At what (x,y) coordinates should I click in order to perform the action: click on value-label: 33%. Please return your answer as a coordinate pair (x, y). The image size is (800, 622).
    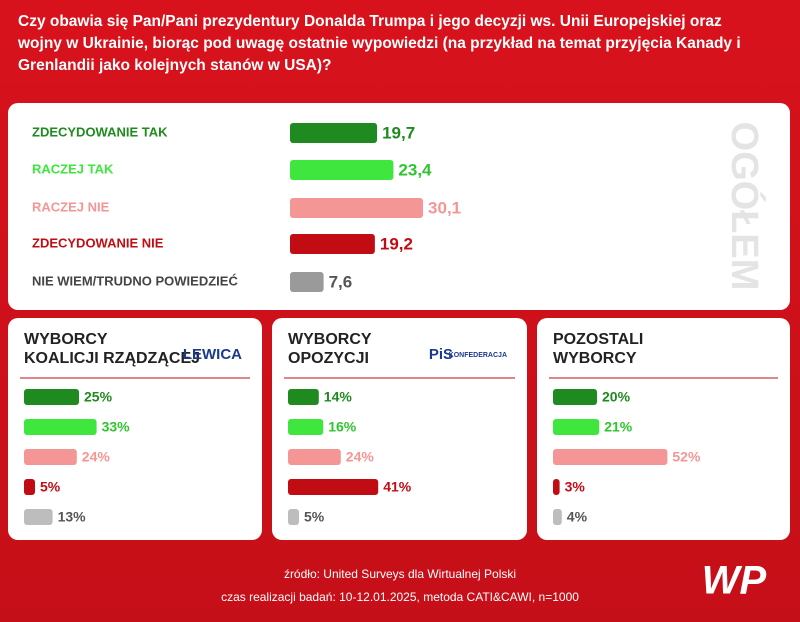
    Looking at the image, I should click on (116, 427).